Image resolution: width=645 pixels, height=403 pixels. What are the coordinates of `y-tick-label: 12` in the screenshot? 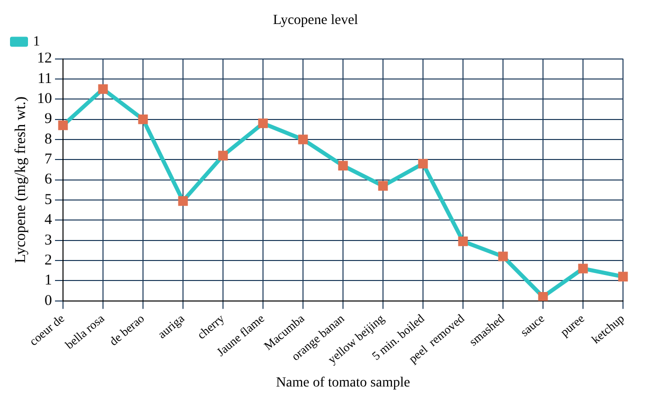 It's located at (44, 58).